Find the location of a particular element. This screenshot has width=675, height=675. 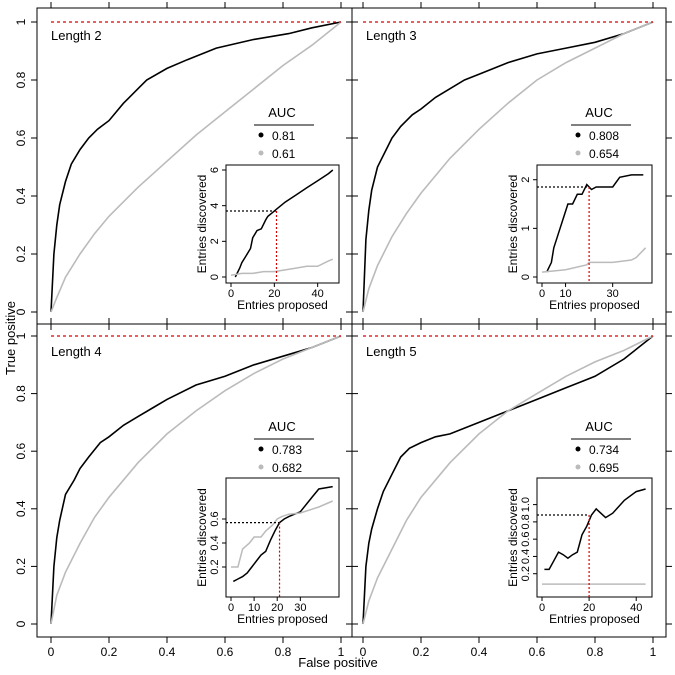

auc-model-value: 0.734 is located at coordinates (604, 450).